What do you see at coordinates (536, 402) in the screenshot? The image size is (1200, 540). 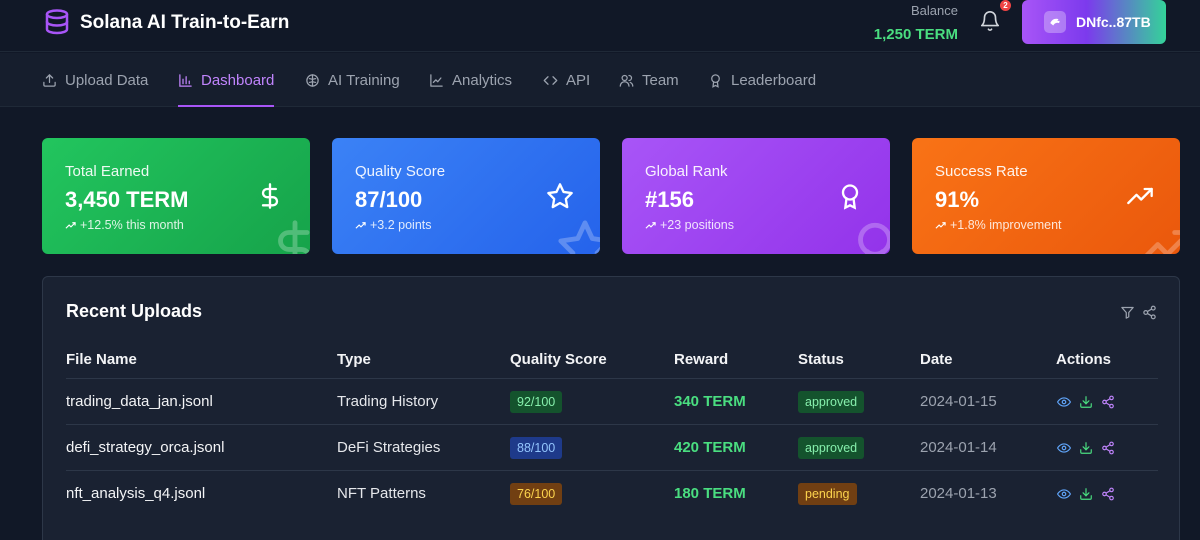 I see `quality-badge: 92/100` at bounding box center [536, 402].